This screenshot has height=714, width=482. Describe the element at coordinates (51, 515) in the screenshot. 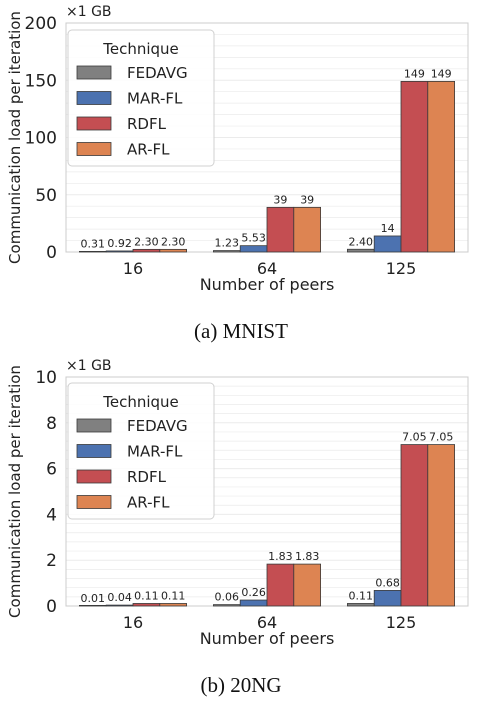

I see `y-tick-label: 4` at that location.